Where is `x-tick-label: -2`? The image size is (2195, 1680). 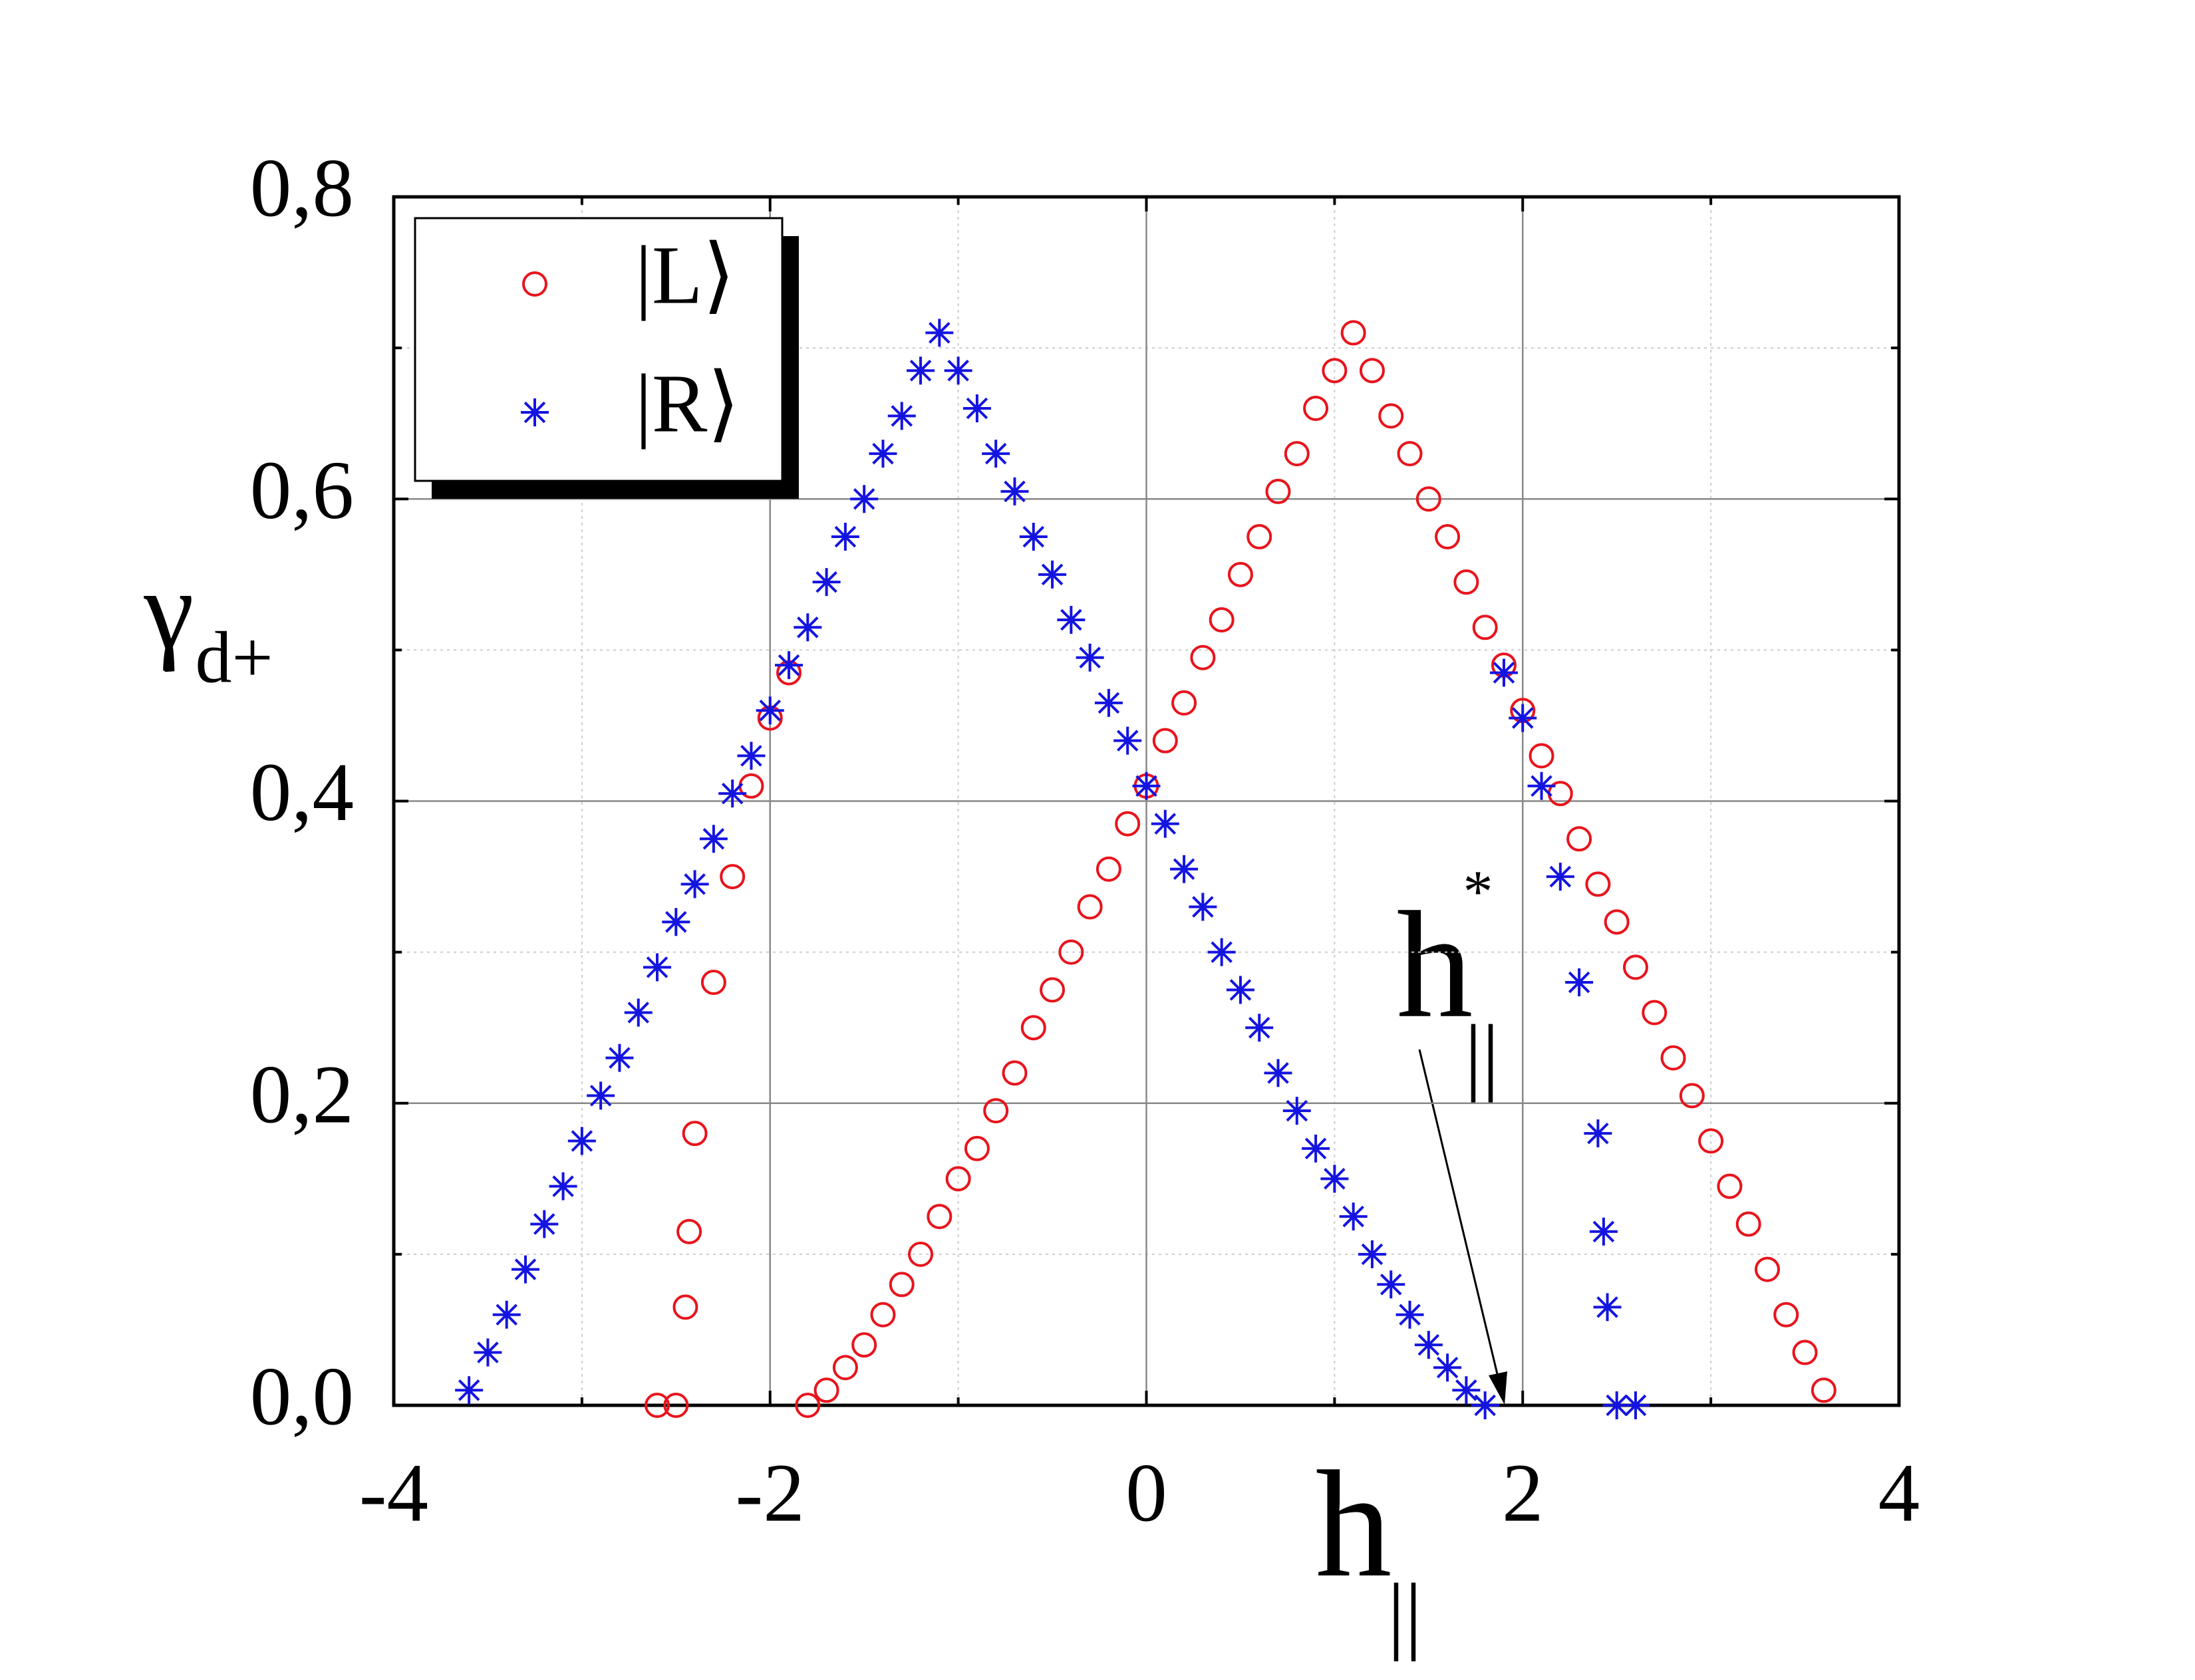
x-tick-label: -2 is located at coordinates (770, 1494).